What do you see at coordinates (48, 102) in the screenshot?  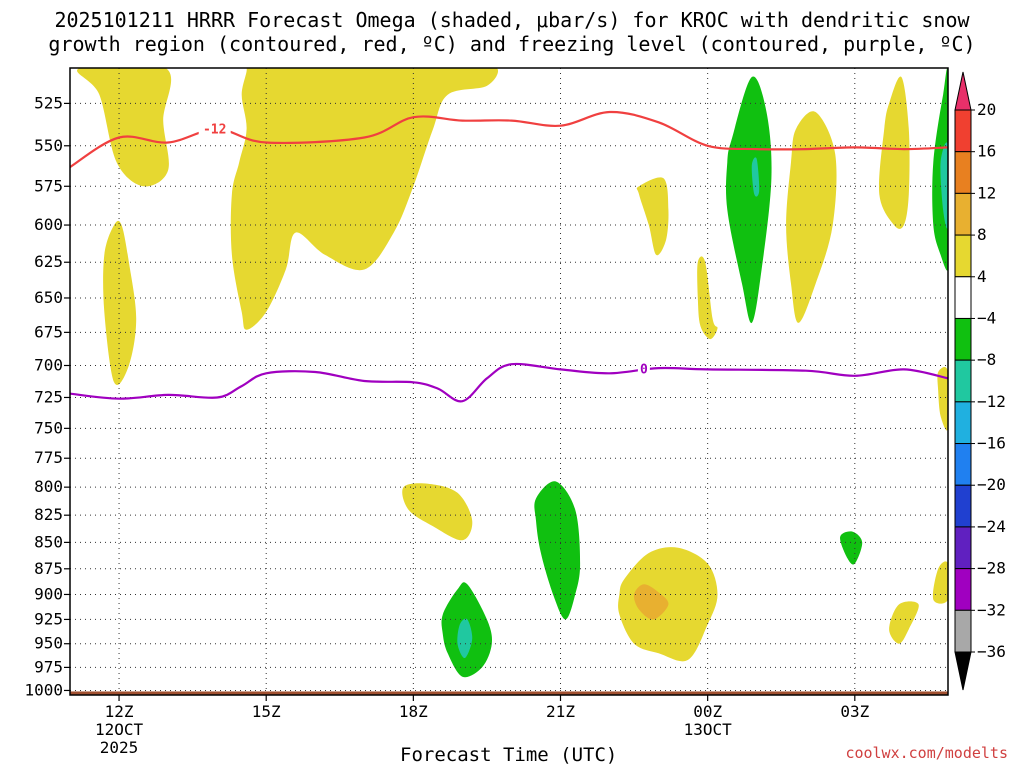 I see `y-tick-label: 525` at bounding box center [48, 102].